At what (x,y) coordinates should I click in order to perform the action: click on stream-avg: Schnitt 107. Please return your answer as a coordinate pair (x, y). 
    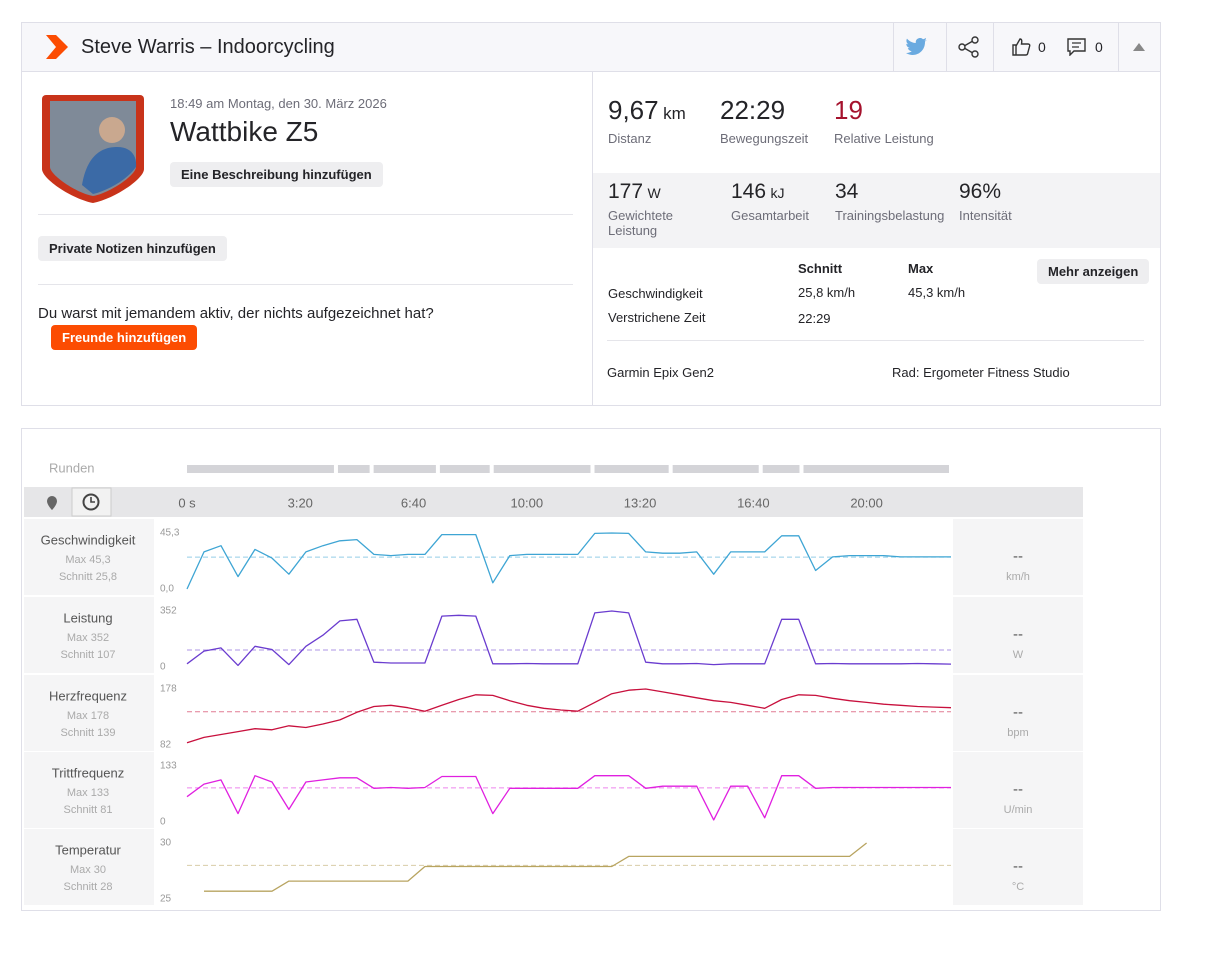
    Looking at the image, I should click on (87, 655).